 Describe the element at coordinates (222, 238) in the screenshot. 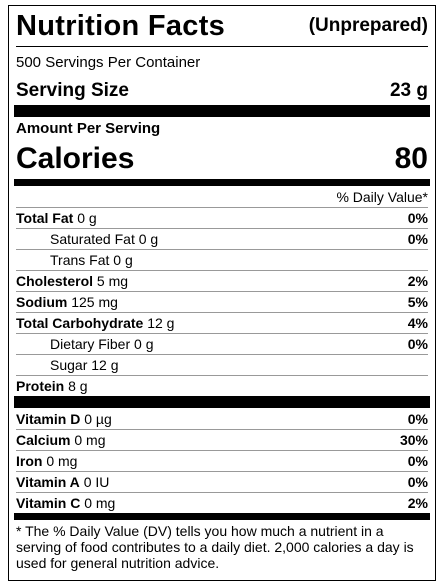

I see `nutrient-row: Saturated Fat 0 g 0%` at that location.